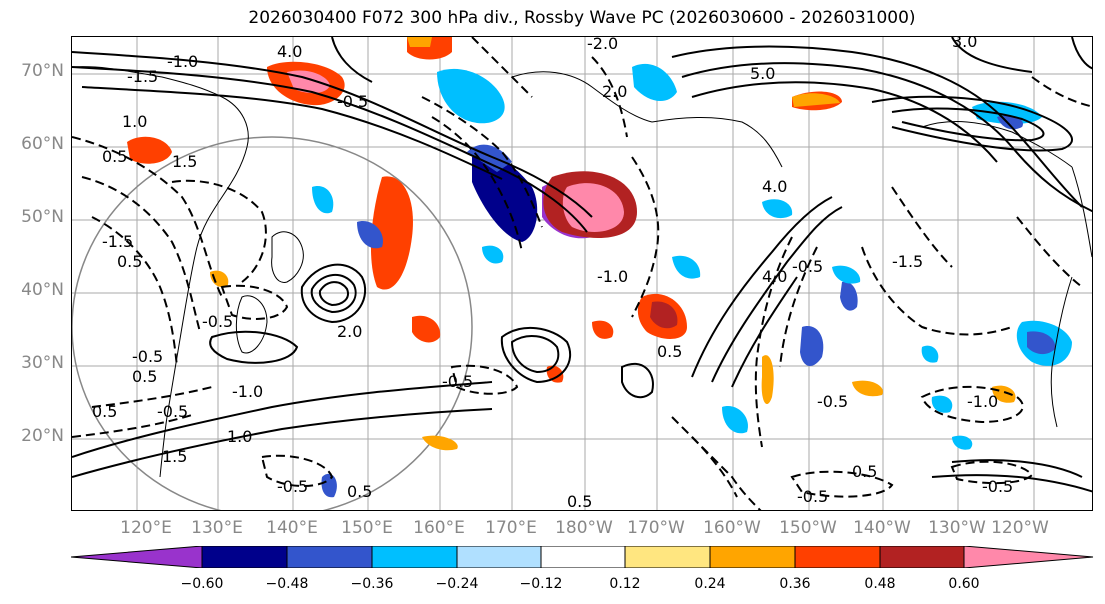 The width and height of the screenshot is (1105, 604). What do you see at coordinates (367, 528) in the screenshot?
I see `lon-label-150e: 150°E` at bounding box center [367, 528].